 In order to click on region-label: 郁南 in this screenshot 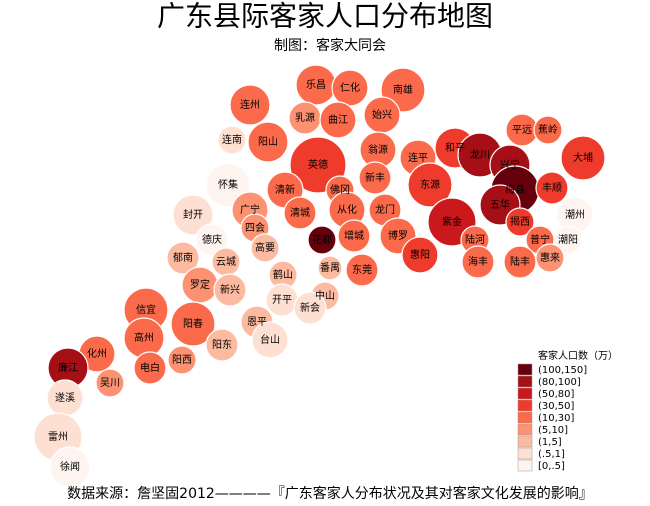, I will do `click(183, 257)`.